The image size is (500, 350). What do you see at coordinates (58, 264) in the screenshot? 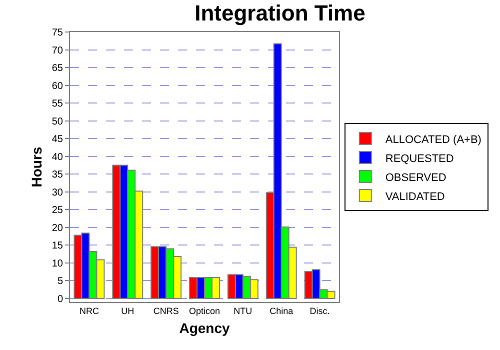
I see `y-tick-label: 10` at bounding box center [58, 264].